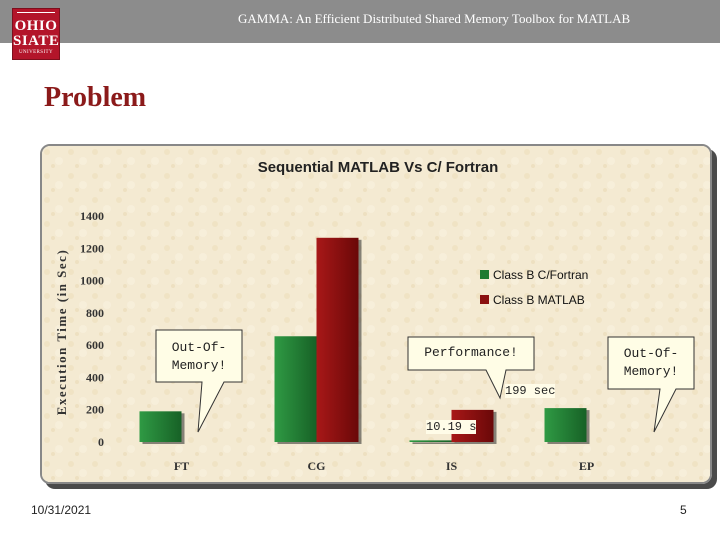  What do you see at coordinates (384, 466) in the screenshot?
I see `x-axis-ticks: FT CG IS EP` at bounding box center [384, 466].